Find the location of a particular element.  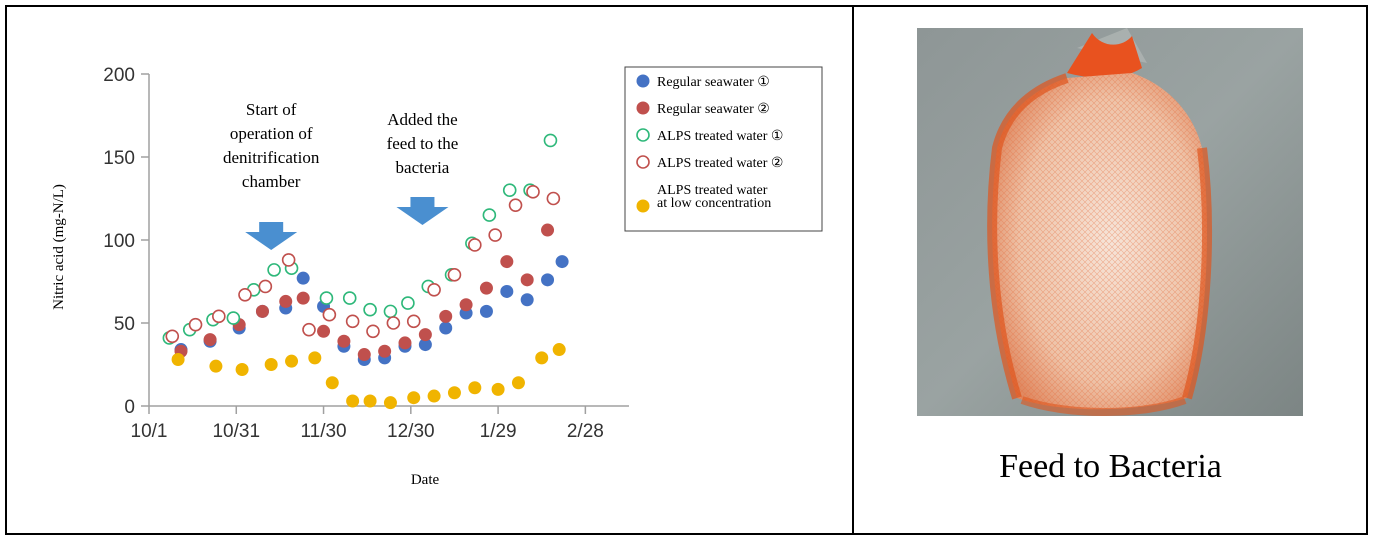

y-tick-label: 50 is located at coordinates (124, 324).